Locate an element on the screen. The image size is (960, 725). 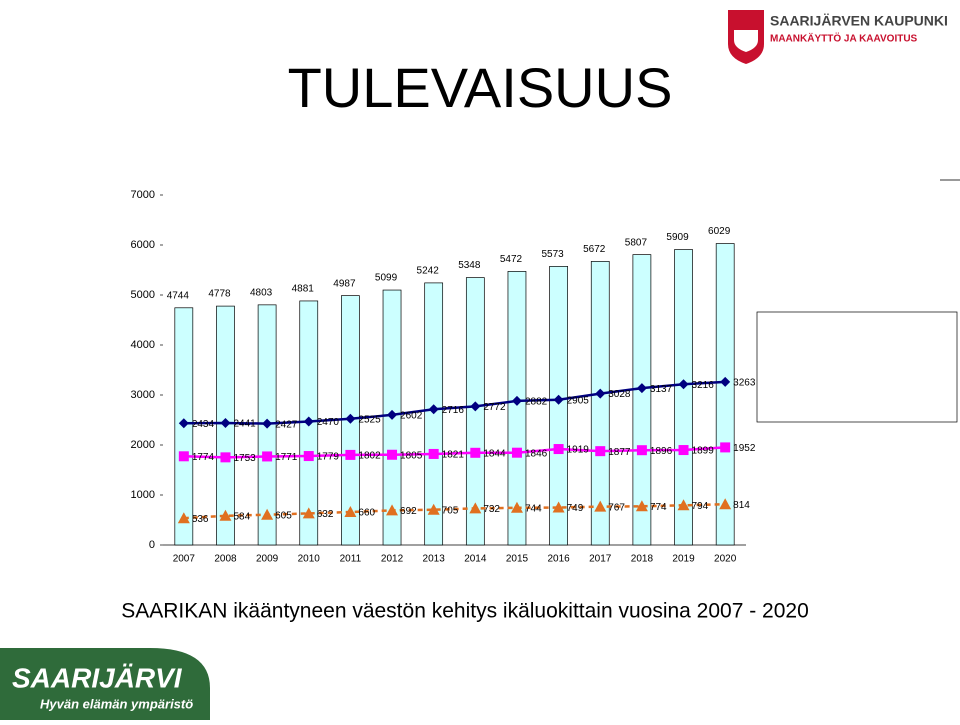
data-label: 4881 is located at coordinates (303, 289).